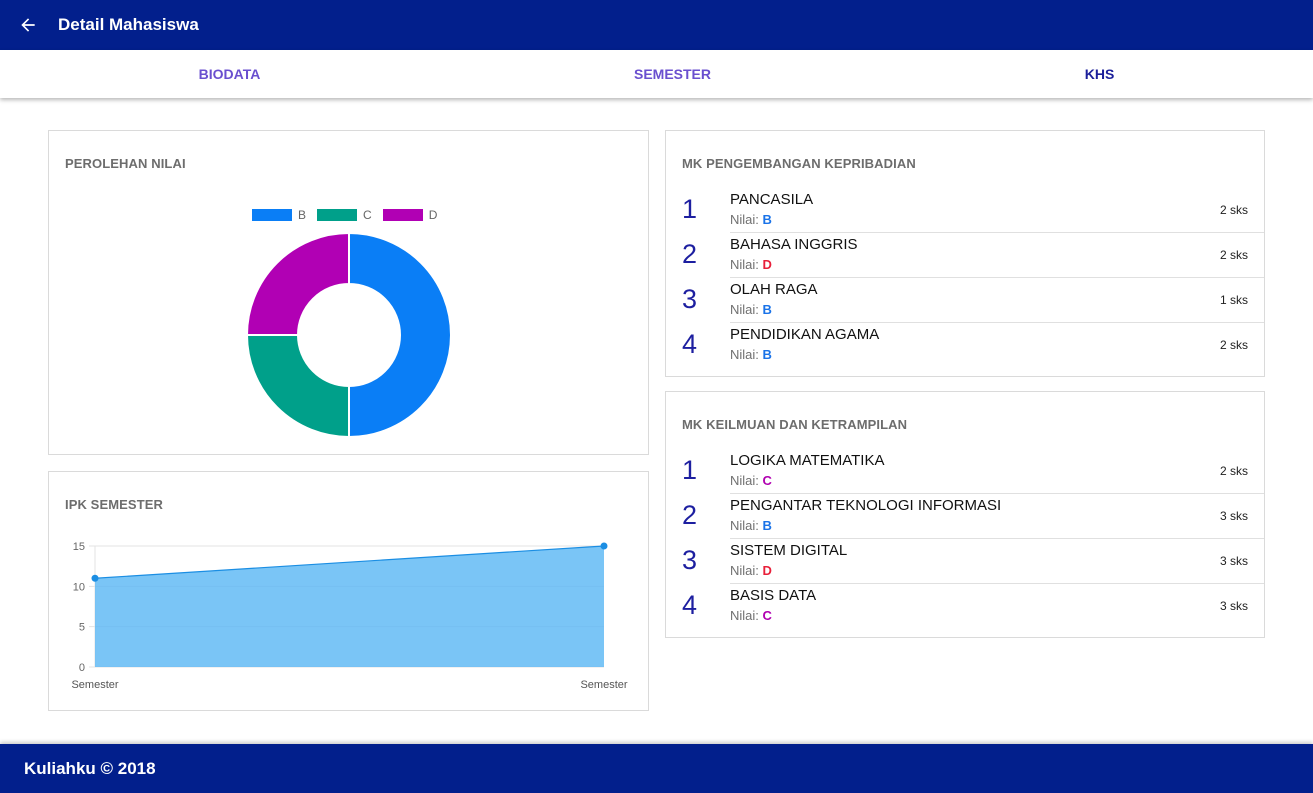 The height and width of the screenshot is (793, 1313). I want to click on tab-bar: BIODATA SEMESTER KHS, so click(656, 74).